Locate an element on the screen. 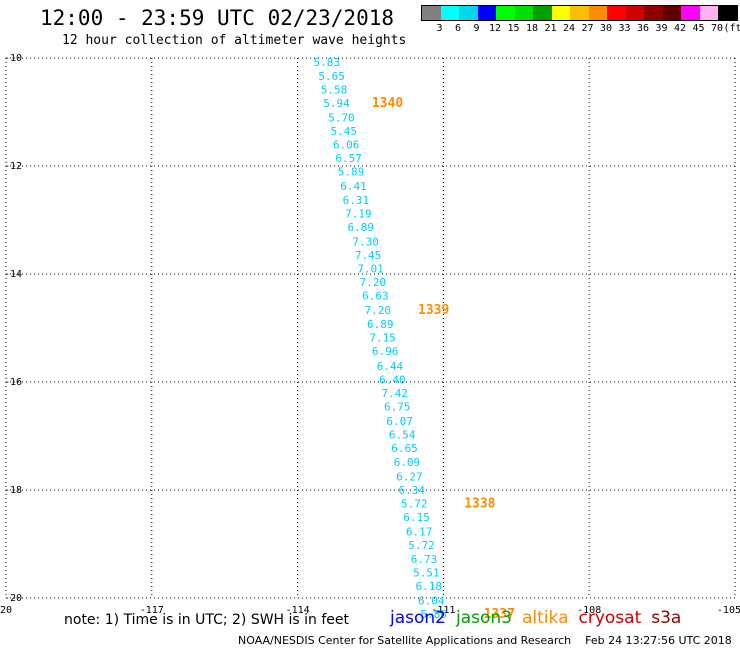  y-tick-label: -10 is located at coordinates (13, 58).